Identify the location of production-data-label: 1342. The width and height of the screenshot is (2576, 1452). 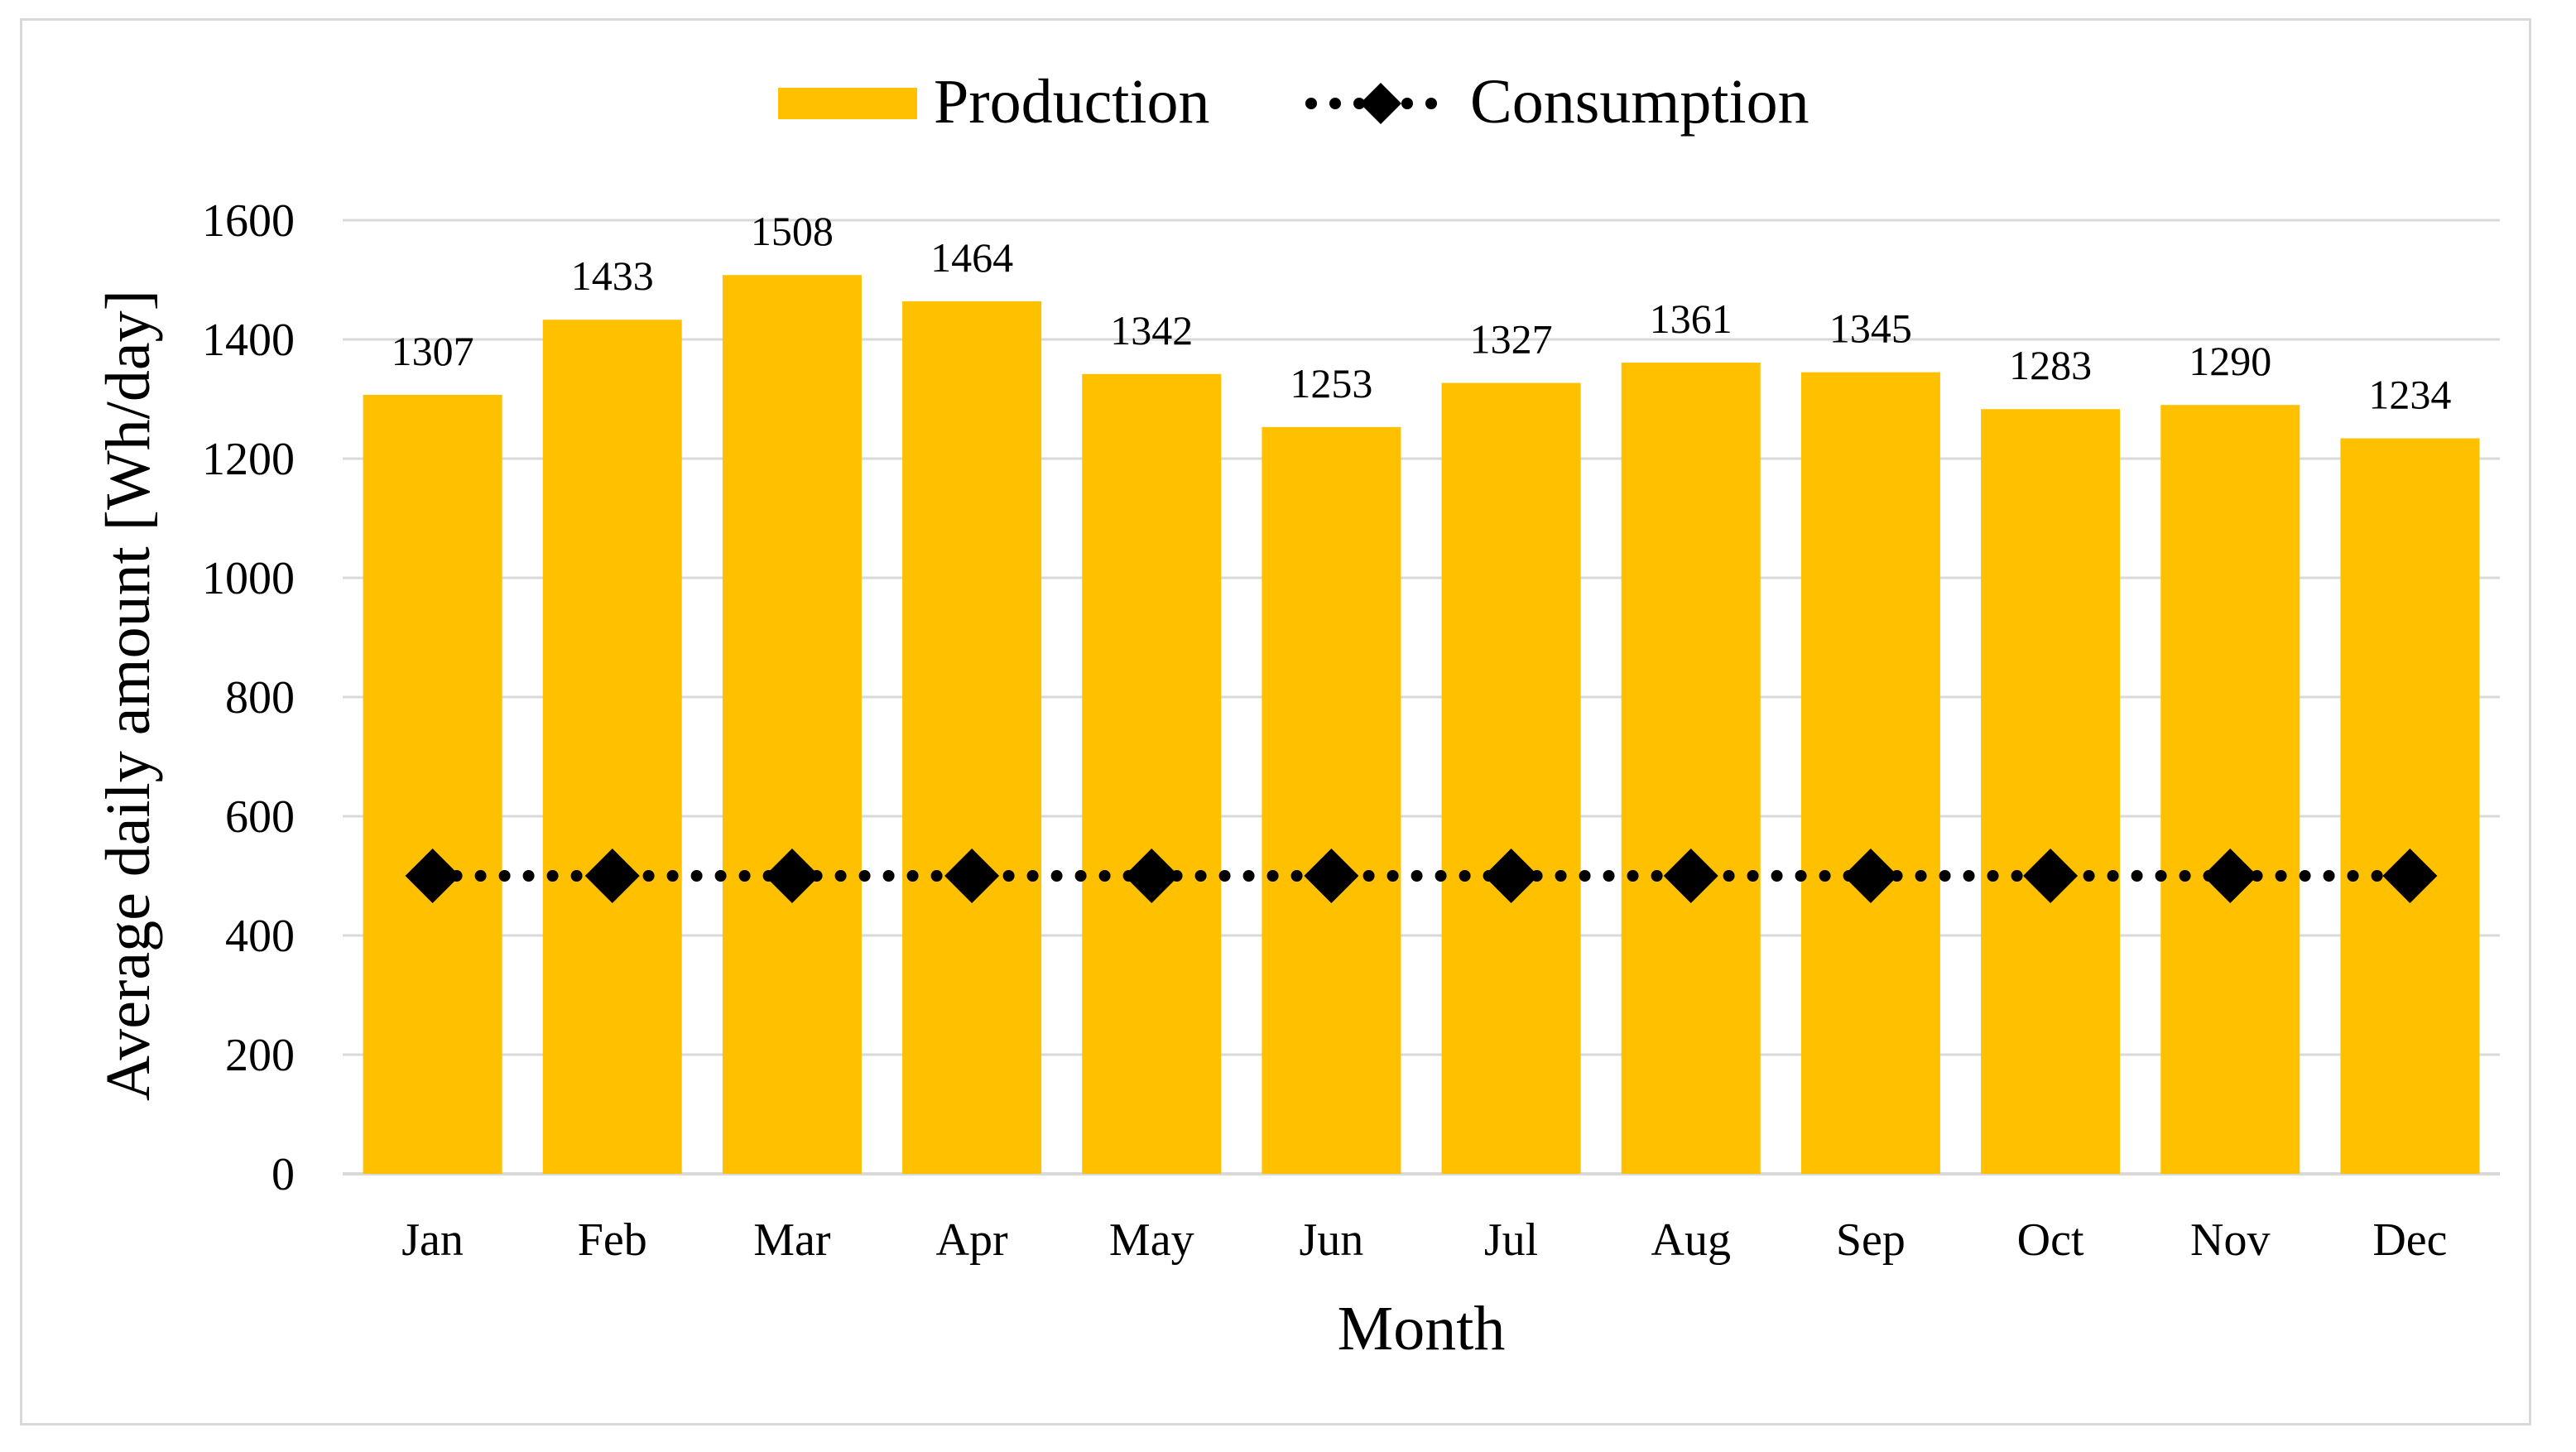
(1151, 330).